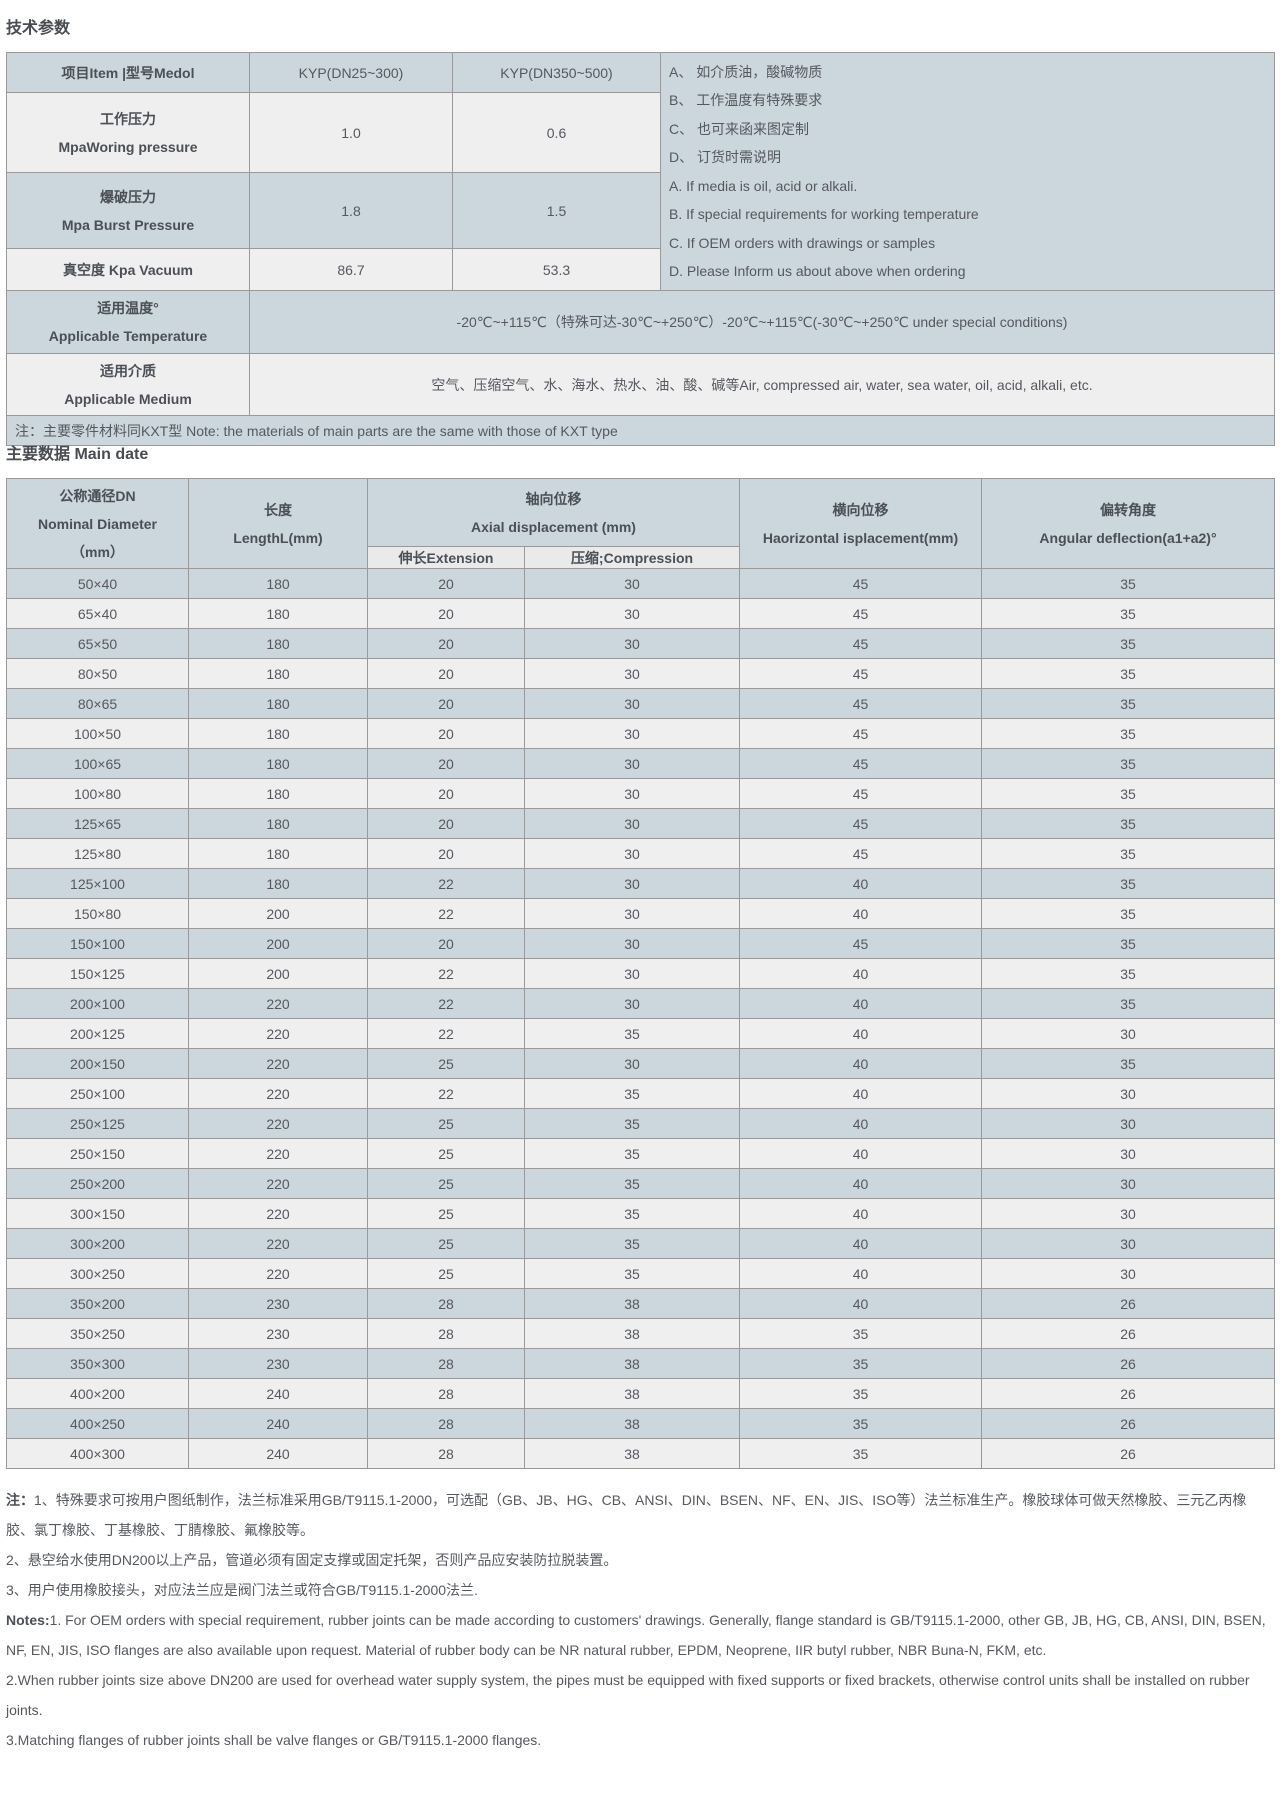 This screenshot has width=1280, height=1817. Describe the element at coordinates (97, 1213) in the screenshot. I see `table-cell: 300×150` at that location.